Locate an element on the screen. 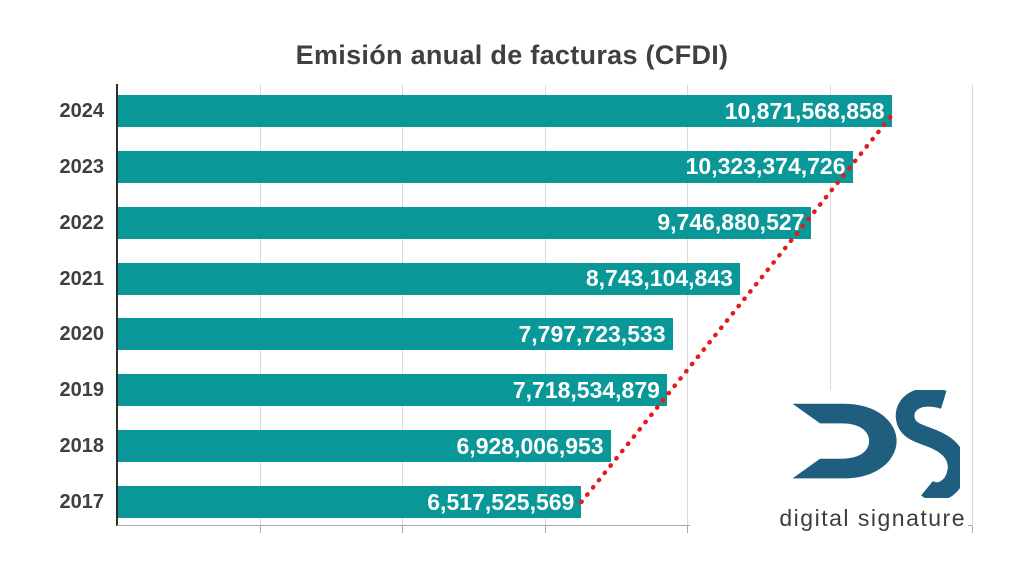 The image size is (1024, 576). bar-value-label: 6,928,006,953 is located at coordinates (530, 445).